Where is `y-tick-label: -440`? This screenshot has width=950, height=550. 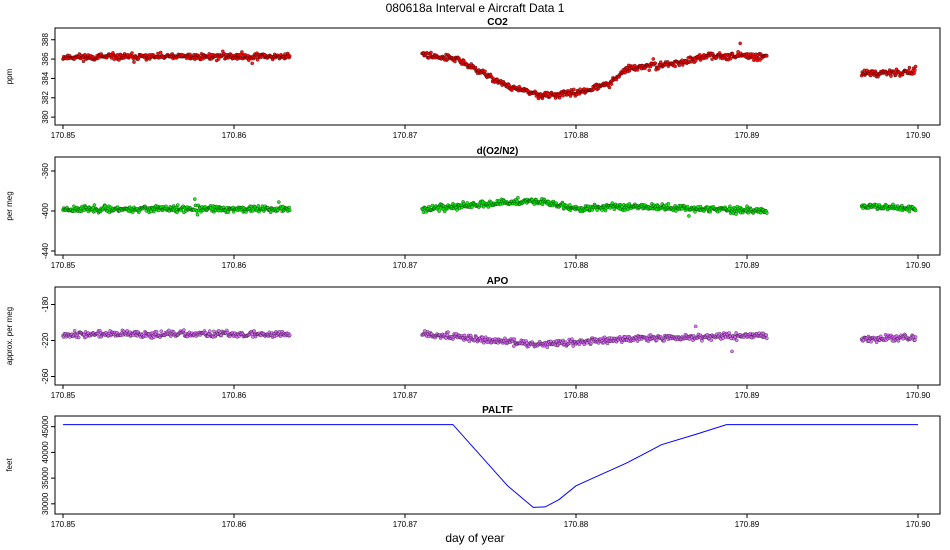
y-tick-label: -440 is located at coordinates (45, 250).